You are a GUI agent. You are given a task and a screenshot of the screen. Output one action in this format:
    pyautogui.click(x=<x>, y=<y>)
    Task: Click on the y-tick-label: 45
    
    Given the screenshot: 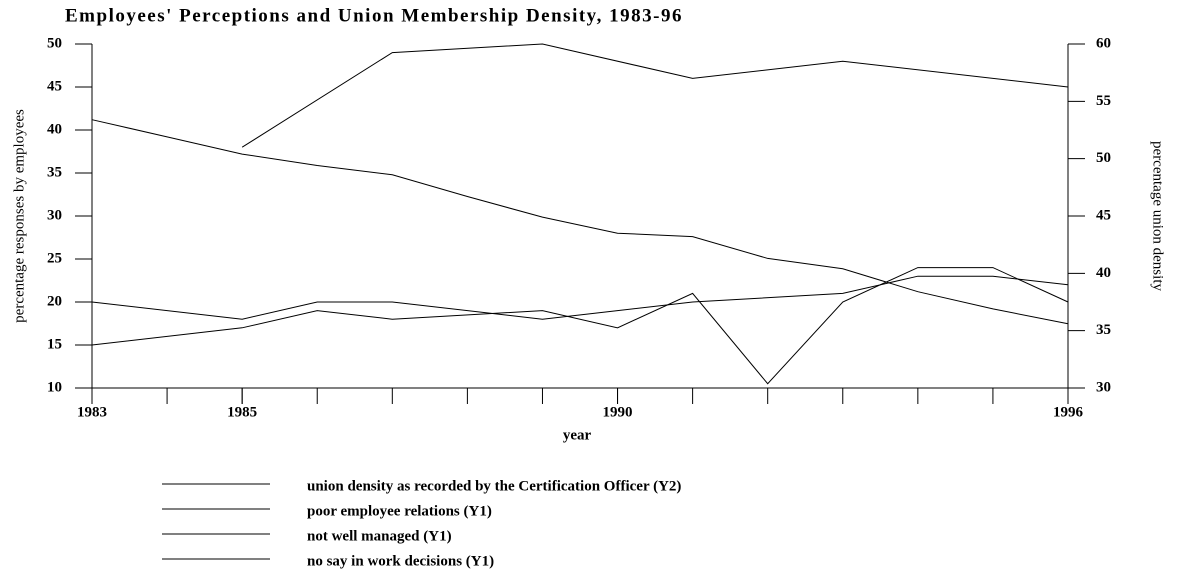 What is the action you would take?
    pyautogui.click(x=54, y=86)
    